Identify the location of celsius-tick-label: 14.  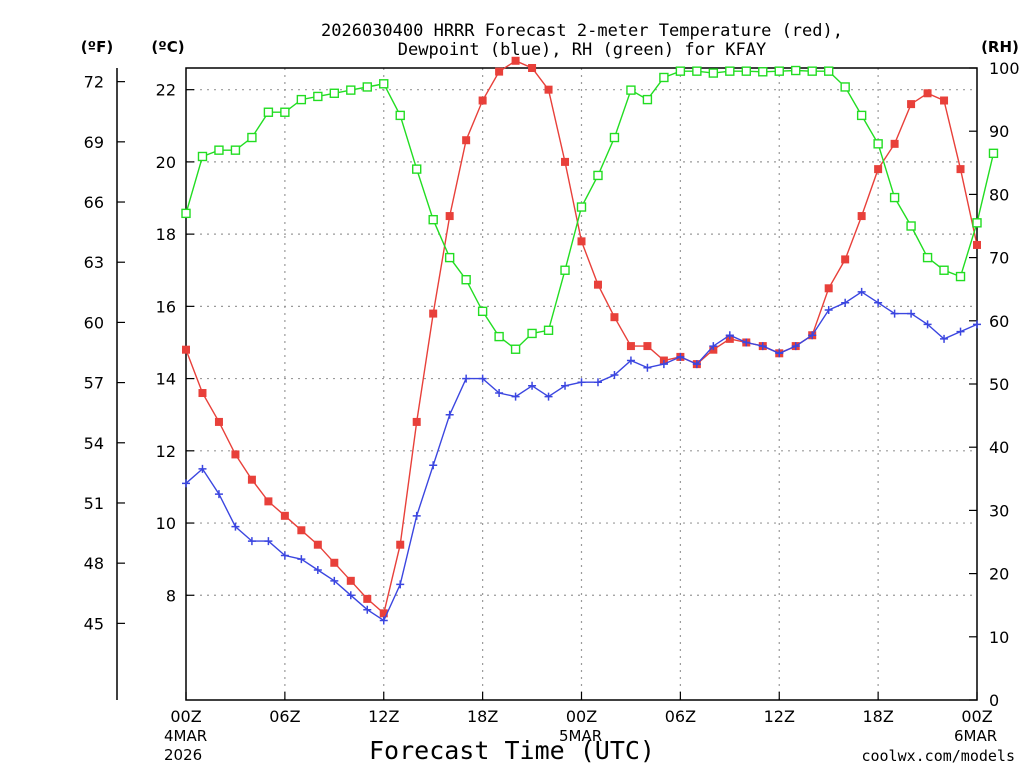
(166, 379).